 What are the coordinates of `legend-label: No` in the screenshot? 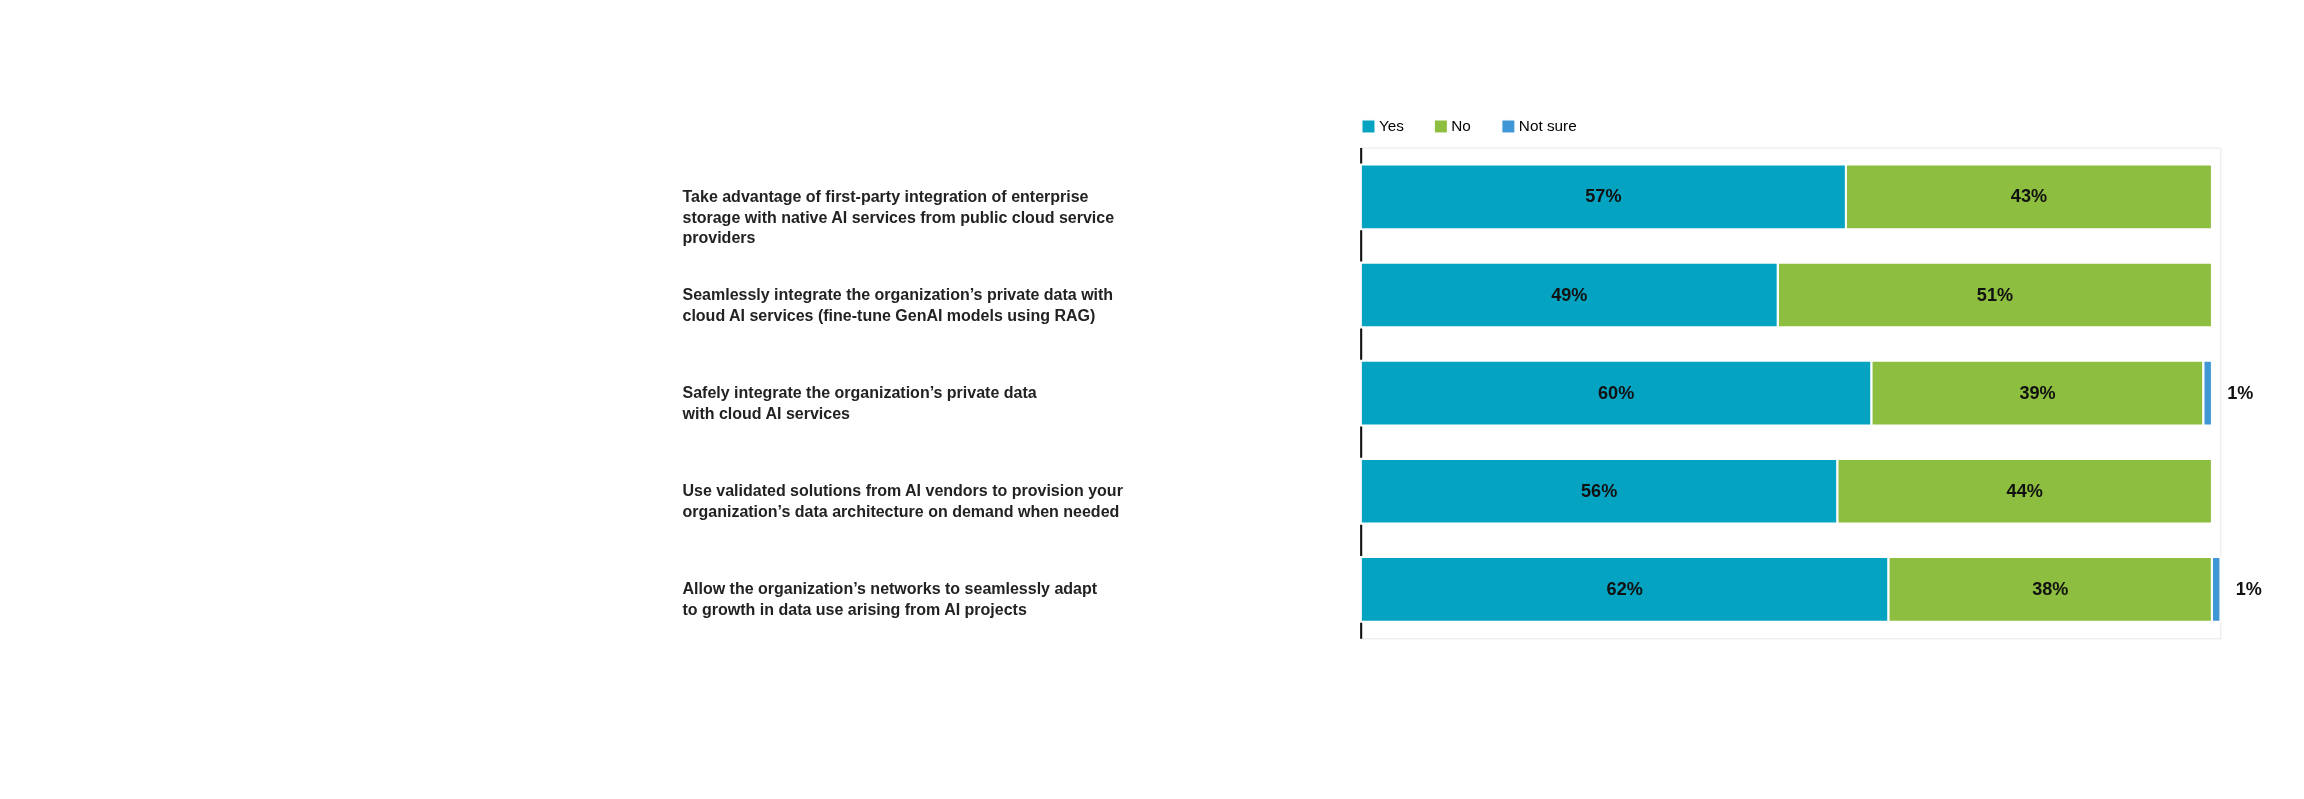 It's located at (1461, 126).